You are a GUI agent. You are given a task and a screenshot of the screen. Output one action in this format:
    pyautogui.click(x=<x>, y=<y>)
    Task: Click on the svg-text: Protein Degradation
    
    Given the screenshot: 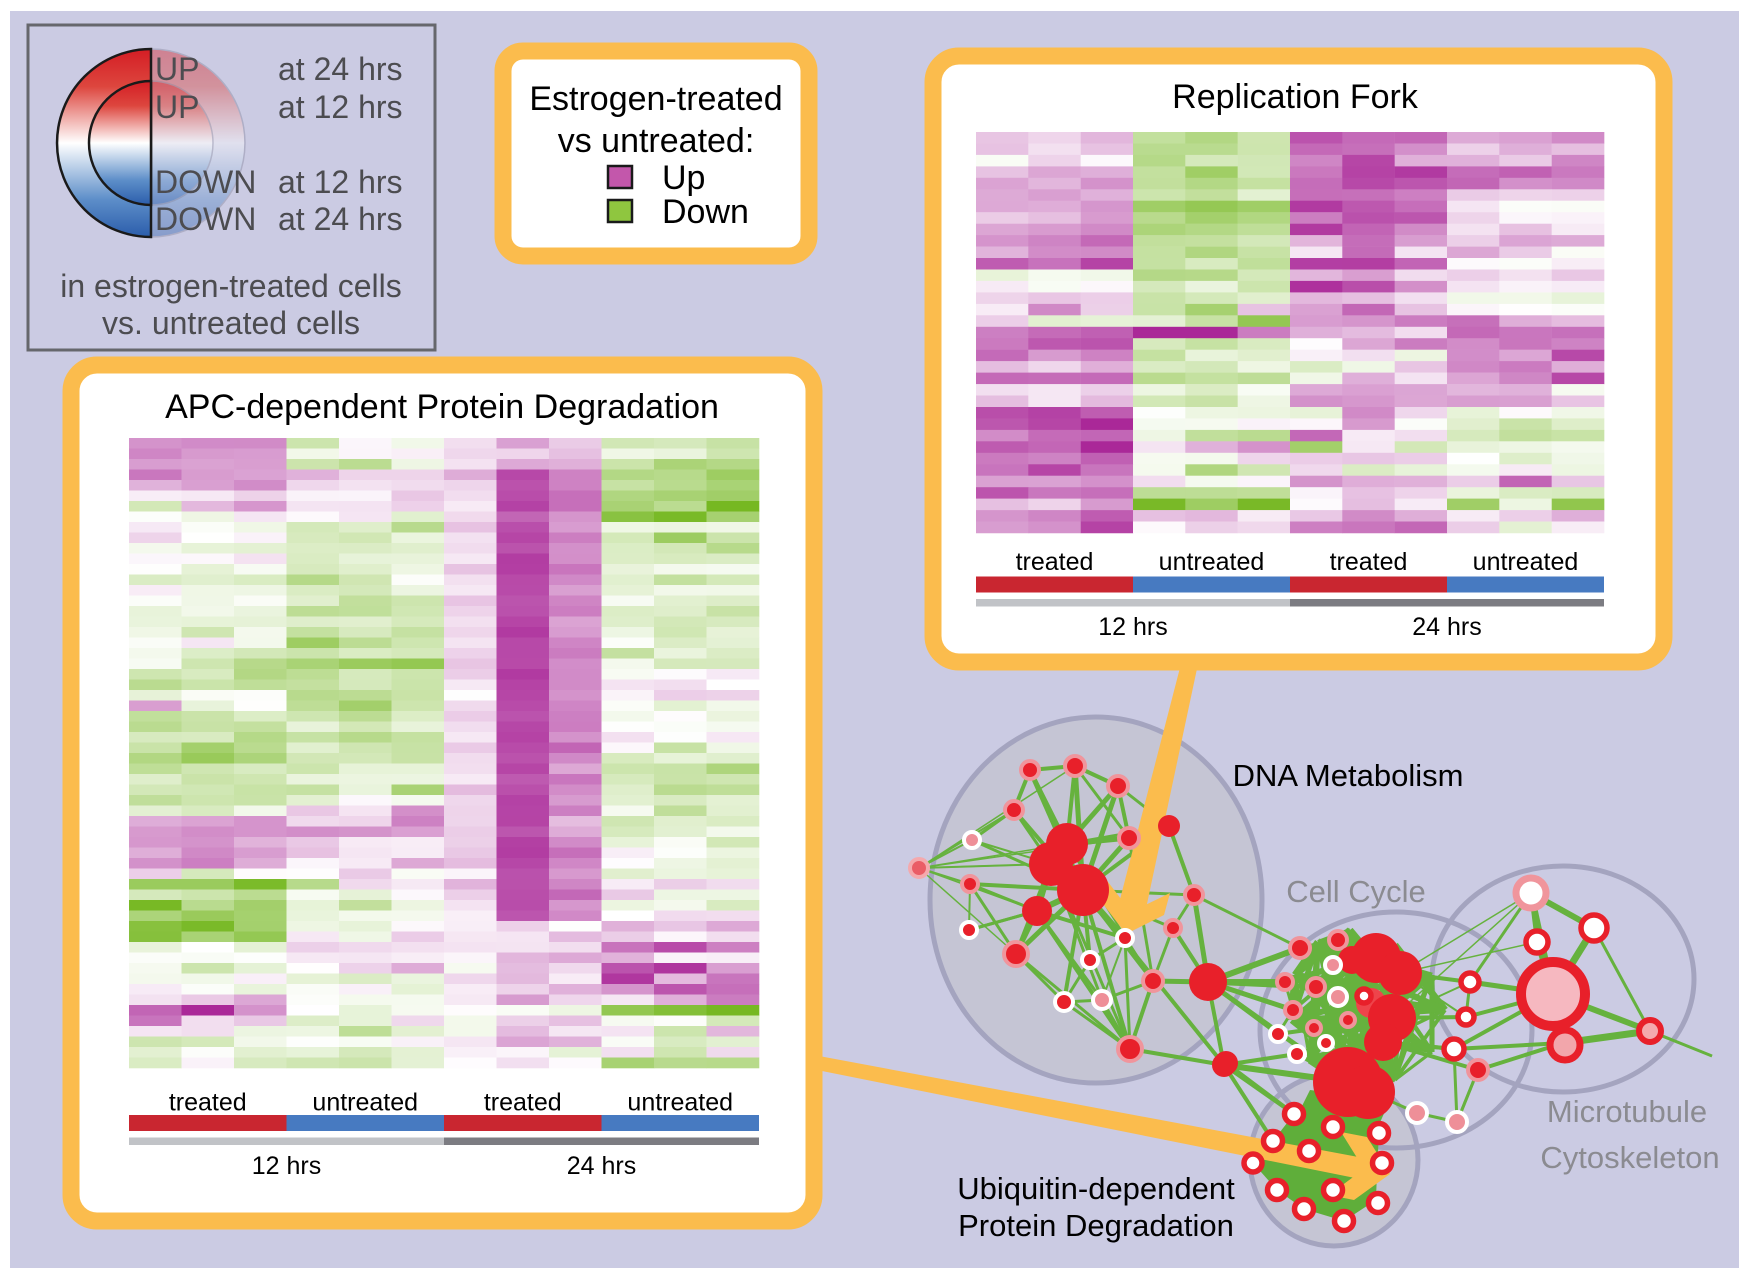 What is the action you would take?
    pyautogui.click(x=1096, y=1225)
    